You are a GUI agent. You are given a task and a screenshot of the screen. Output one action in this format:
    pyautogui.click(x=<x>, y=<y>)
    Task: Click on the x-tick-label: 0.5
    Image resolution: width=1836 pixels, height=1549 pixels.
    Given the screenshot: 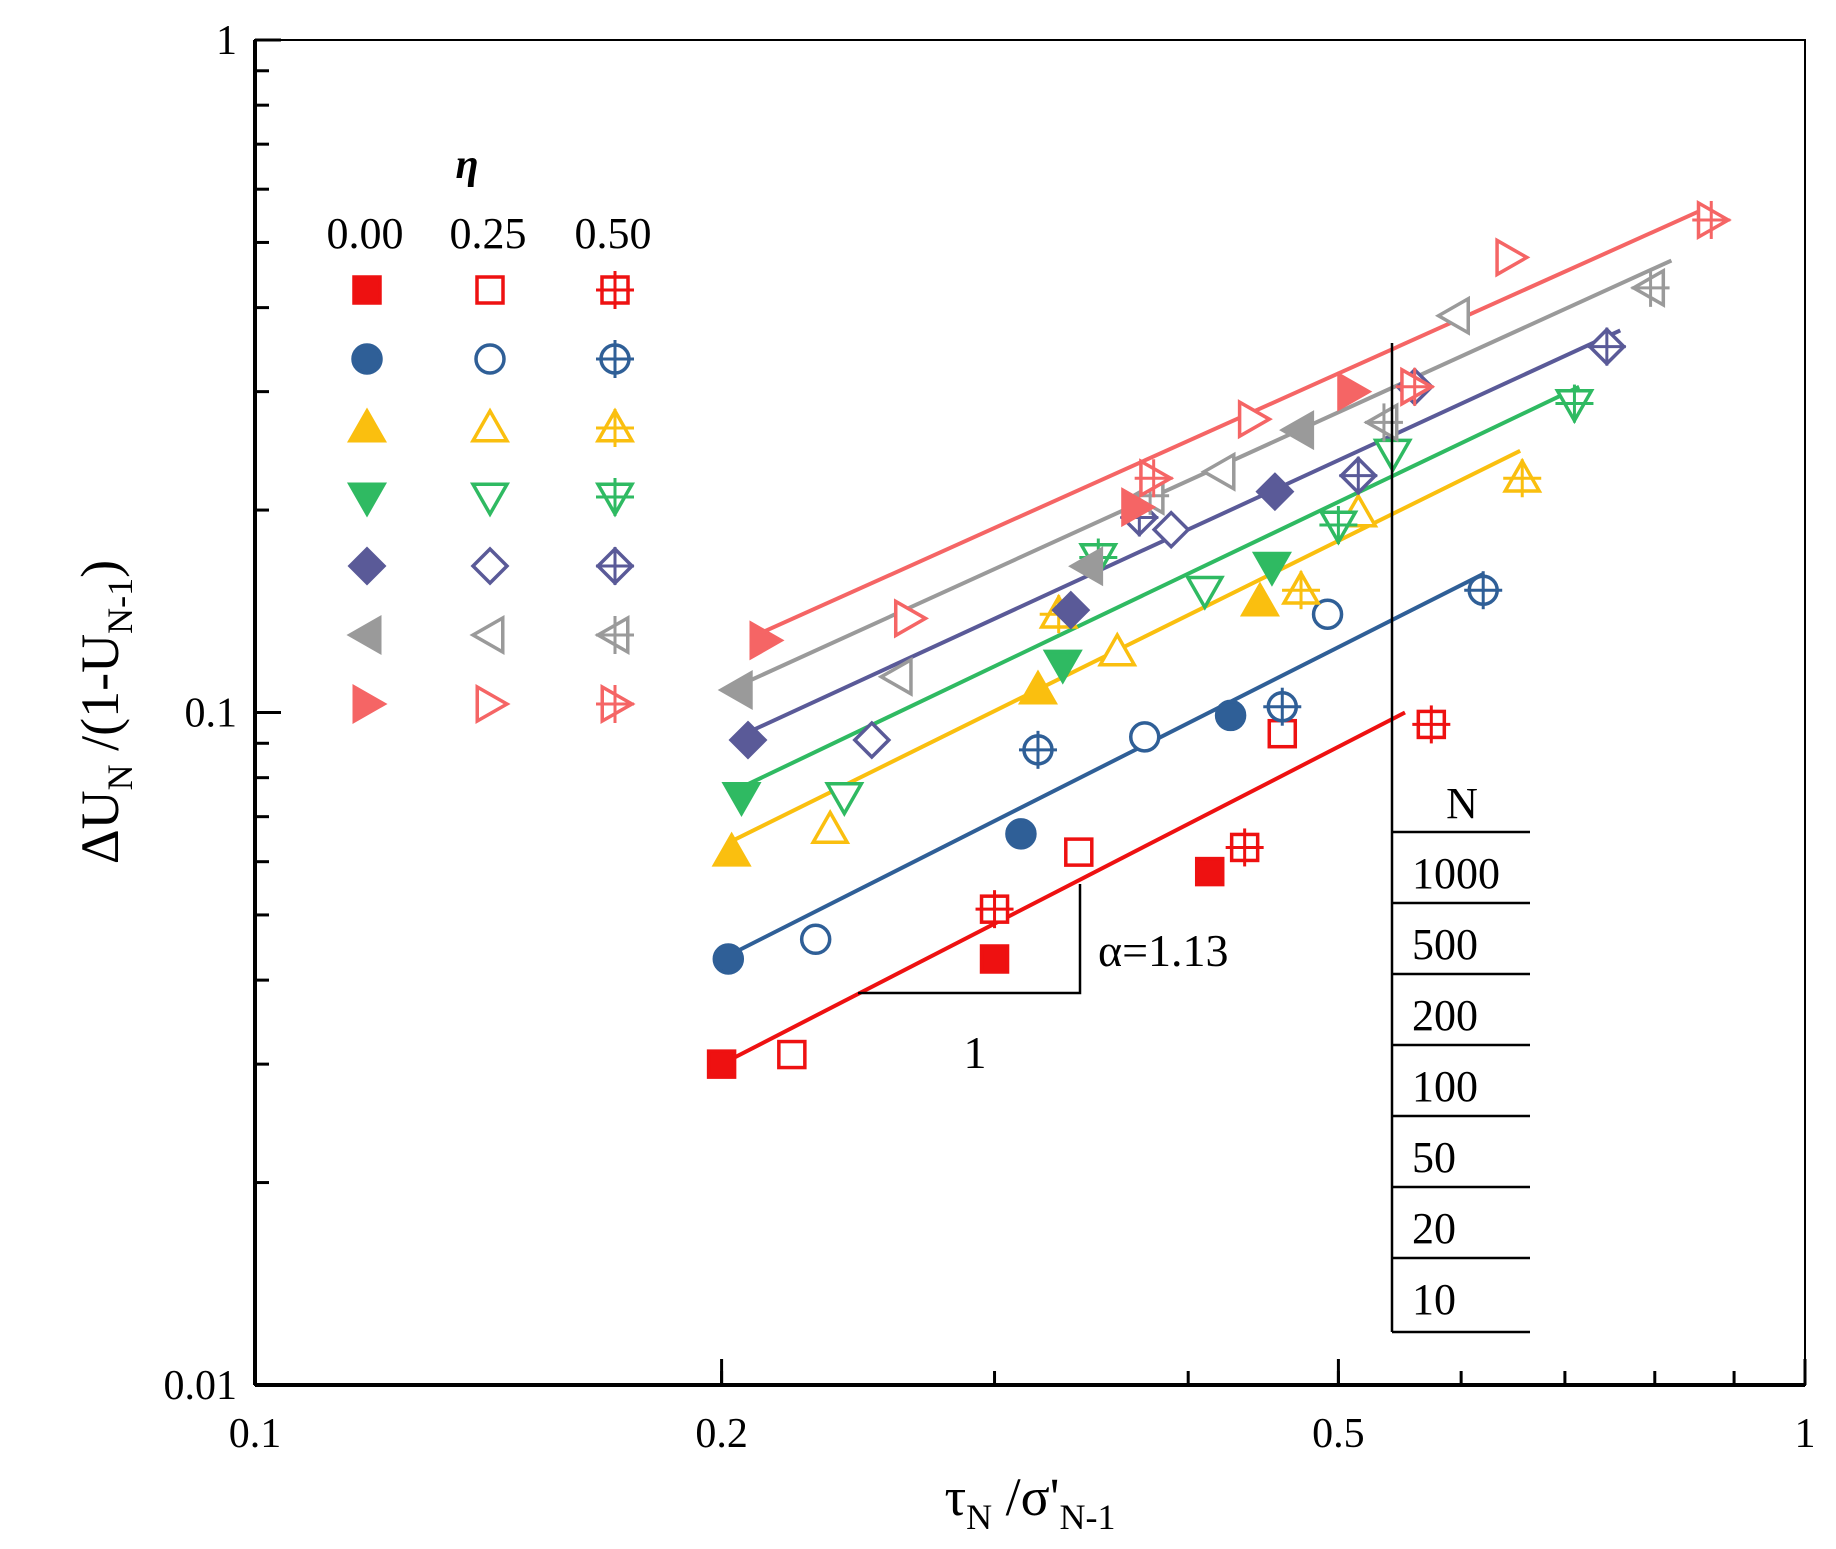 What is the action you would take?
    pyautogui.click(x=1338, y=1434)
    